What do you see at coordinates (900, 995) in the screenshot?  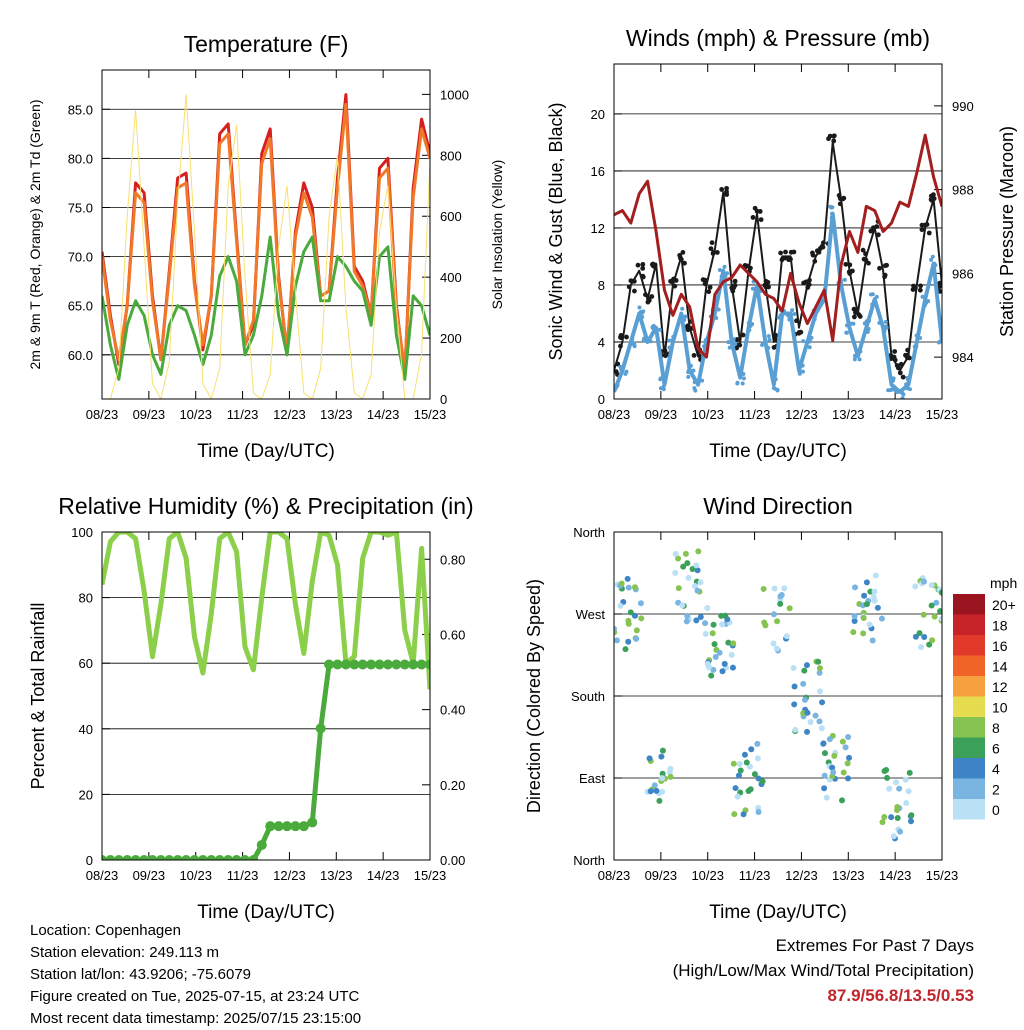 I see `extremes-value: 87.9/56.8/13.5/0.53` at bounding box center [900, 995].